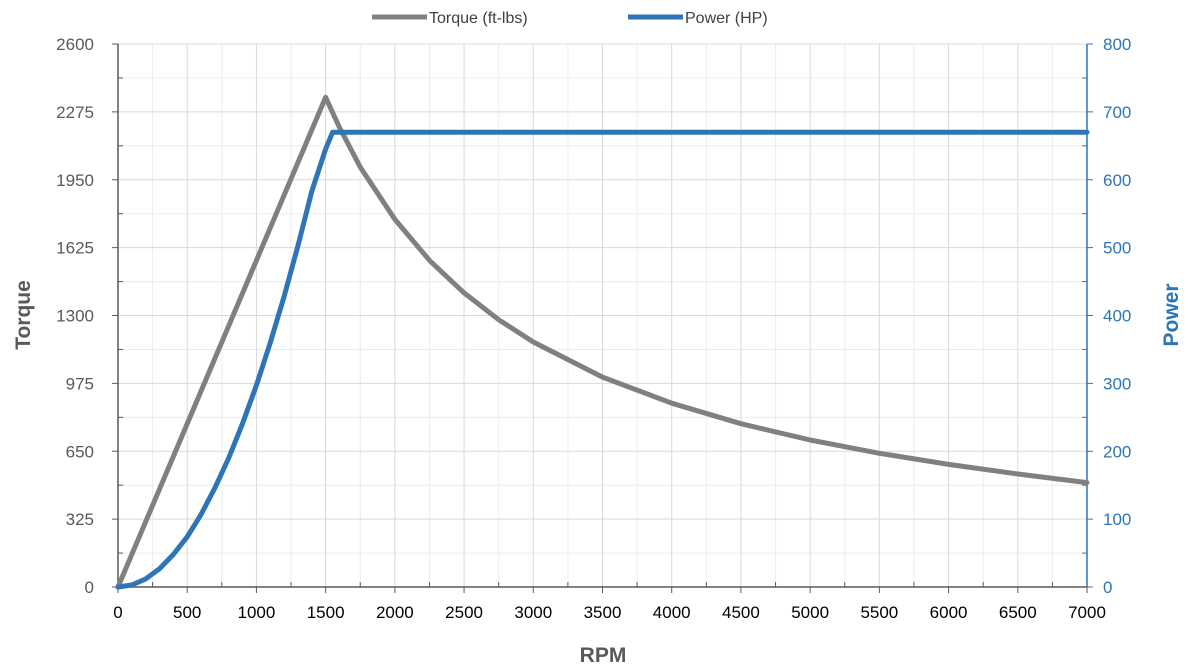 The image size is (1193, 672). I want to click on right-y-tick-label: 400, so click(1117, 316).